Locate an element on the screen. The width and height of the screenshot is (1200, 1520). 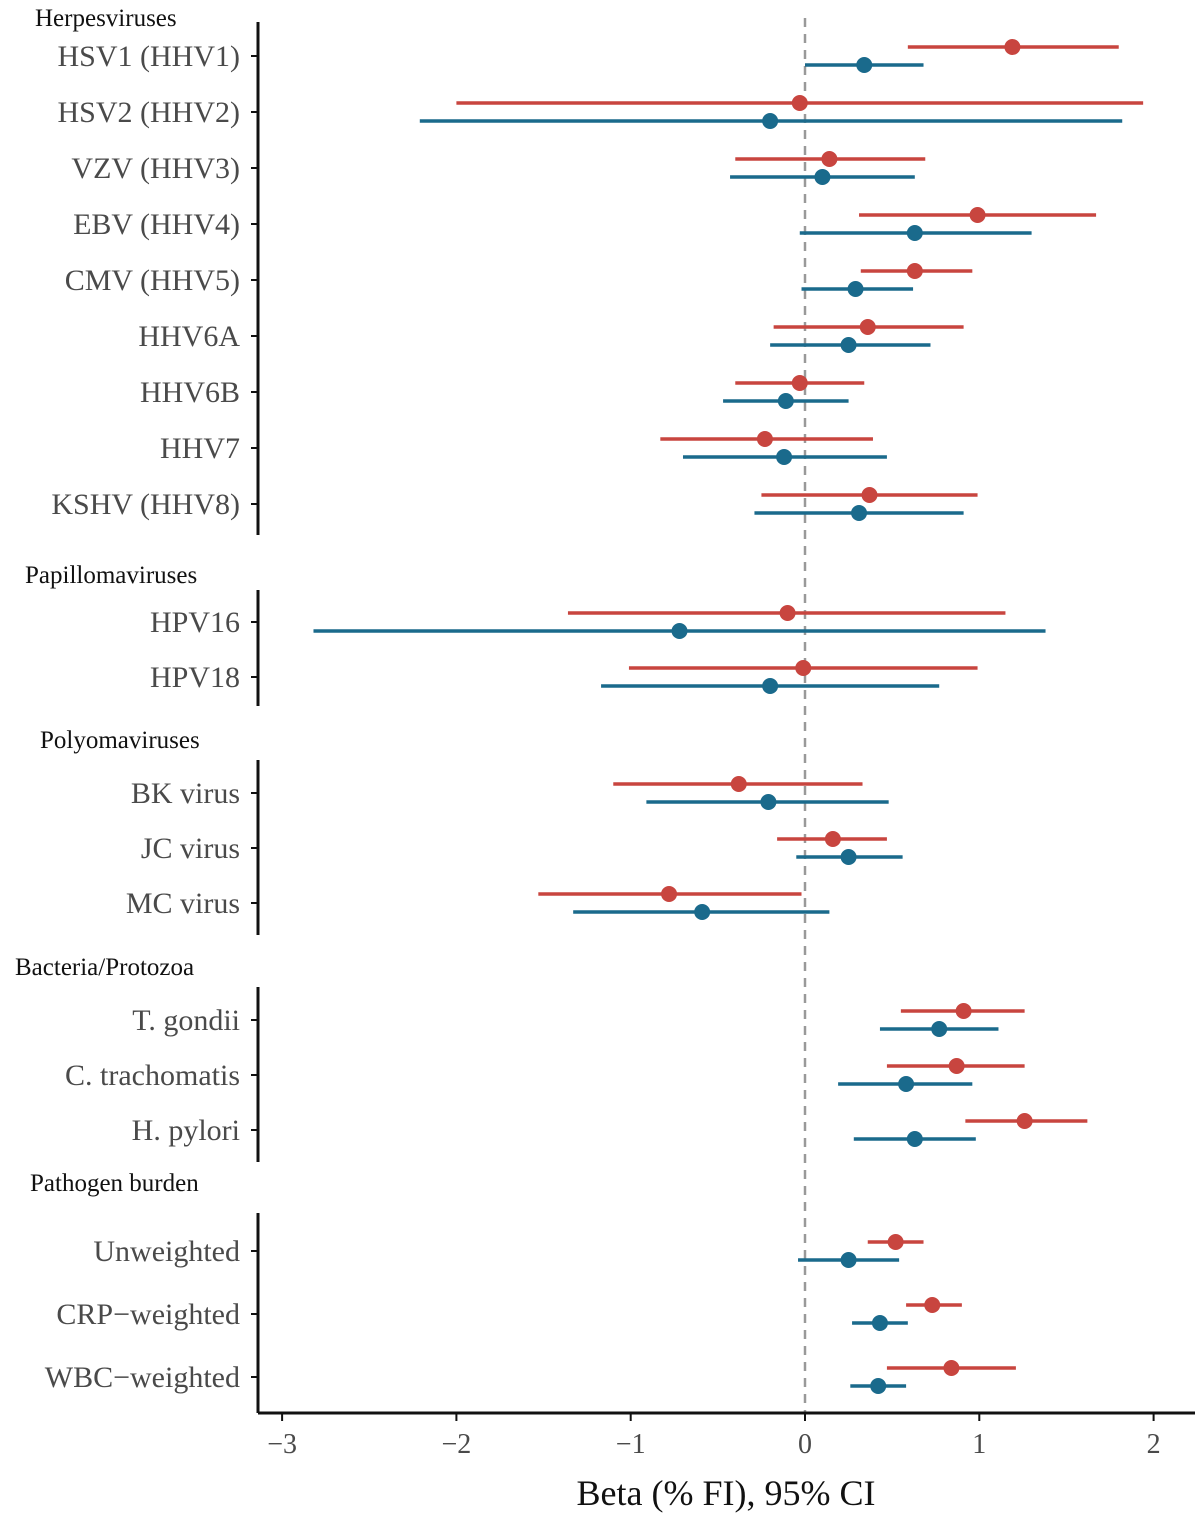
row-label: CMV (HHV5) is located at coordinates (152, 280).